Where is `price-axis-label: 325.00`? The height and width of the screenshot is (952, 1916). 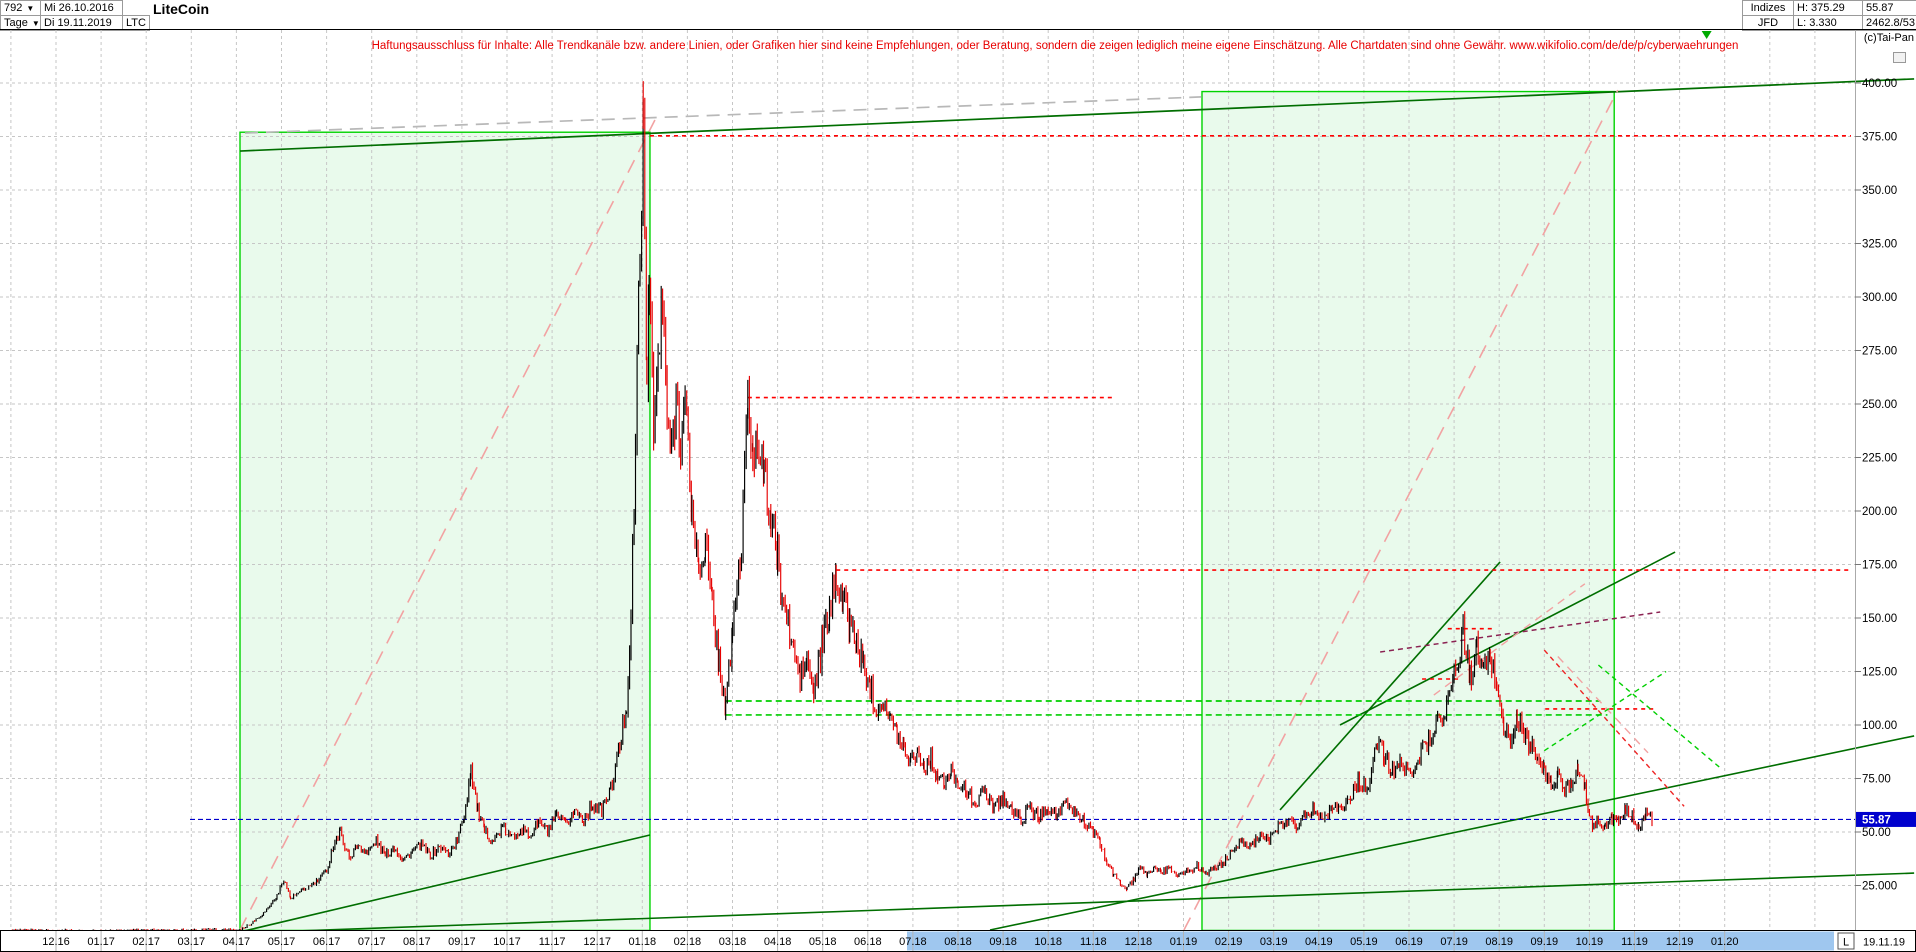
price-axis-label: 325.00 is located at coordinates (1879, 245).